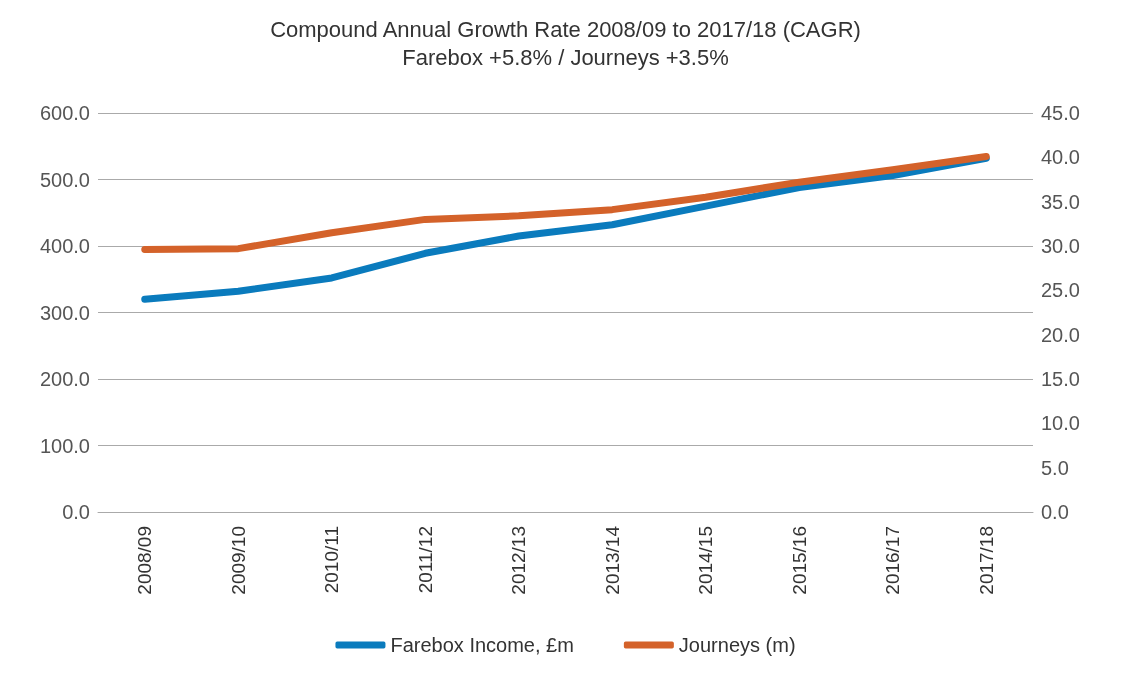  I want to click on x-tick-label: 2013/14, so click(612, 560).